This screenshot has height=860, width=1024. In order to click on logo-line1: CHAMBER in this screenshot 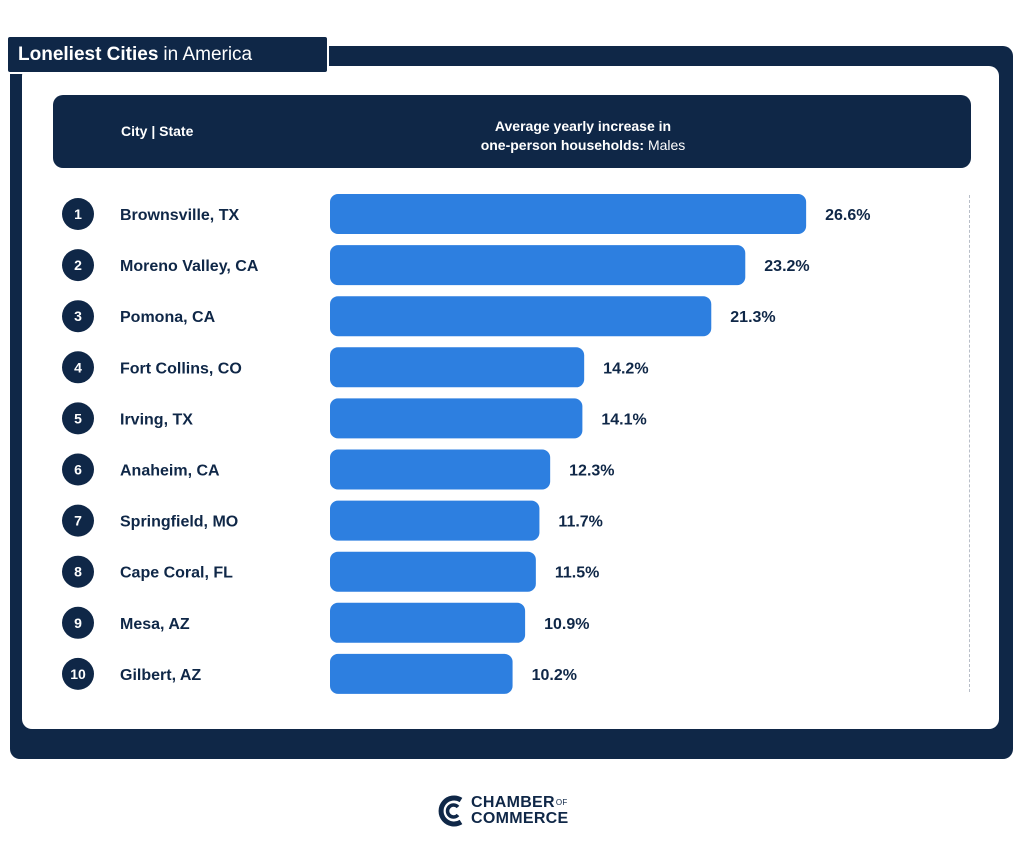, I will do `click(513, 802)`.